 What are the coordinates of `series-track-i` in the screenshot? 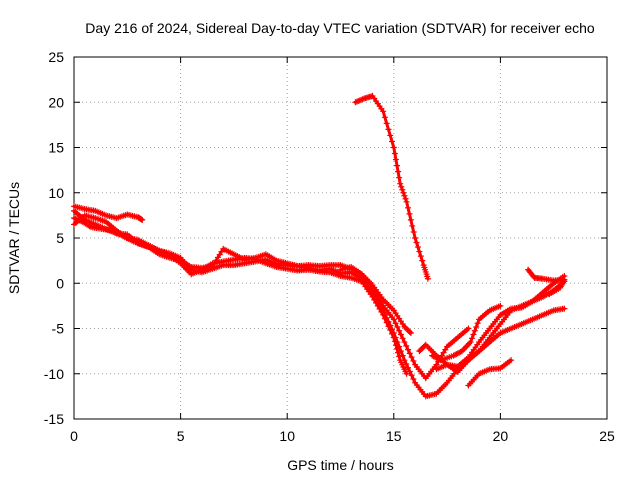 It's located at (546, 282).